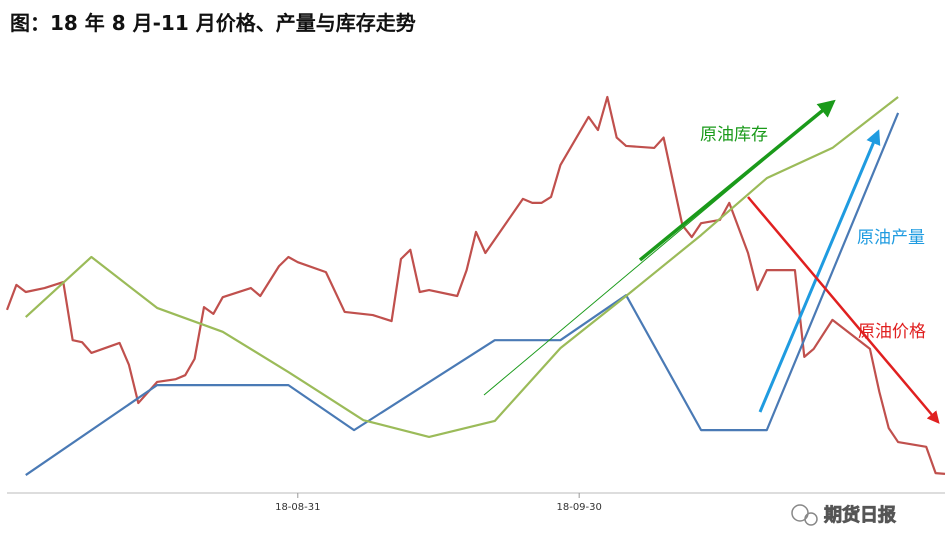  Describe the element at coordinates (578, 507) in the screenshot. I see `x-tick-label: 18-09-30` at that location.